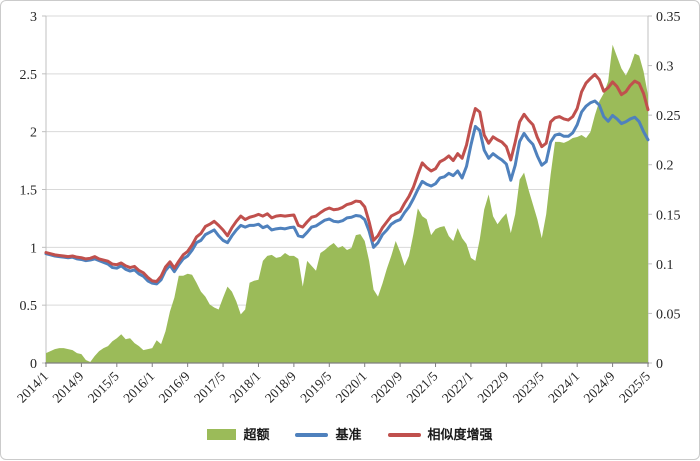 Image resolution: width=700 pixels, height=461 pixels. I want to click on y-axis-right-label: 0.05, so click(668, 314).